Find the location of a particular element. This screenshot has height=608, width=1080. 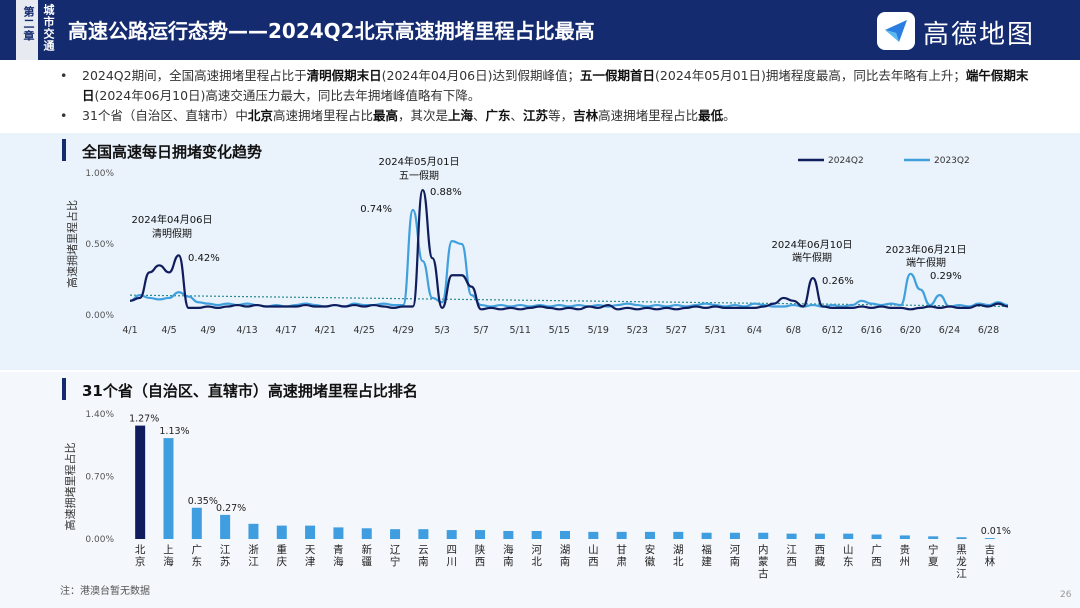

annotation-event: 五一假期 is located at coordinates (419, 175).